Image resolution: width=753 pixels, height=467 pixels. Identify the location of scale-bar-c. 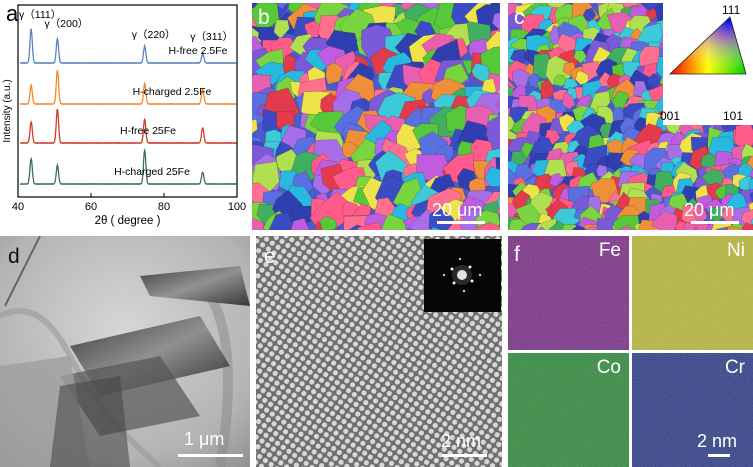
(715, 222).